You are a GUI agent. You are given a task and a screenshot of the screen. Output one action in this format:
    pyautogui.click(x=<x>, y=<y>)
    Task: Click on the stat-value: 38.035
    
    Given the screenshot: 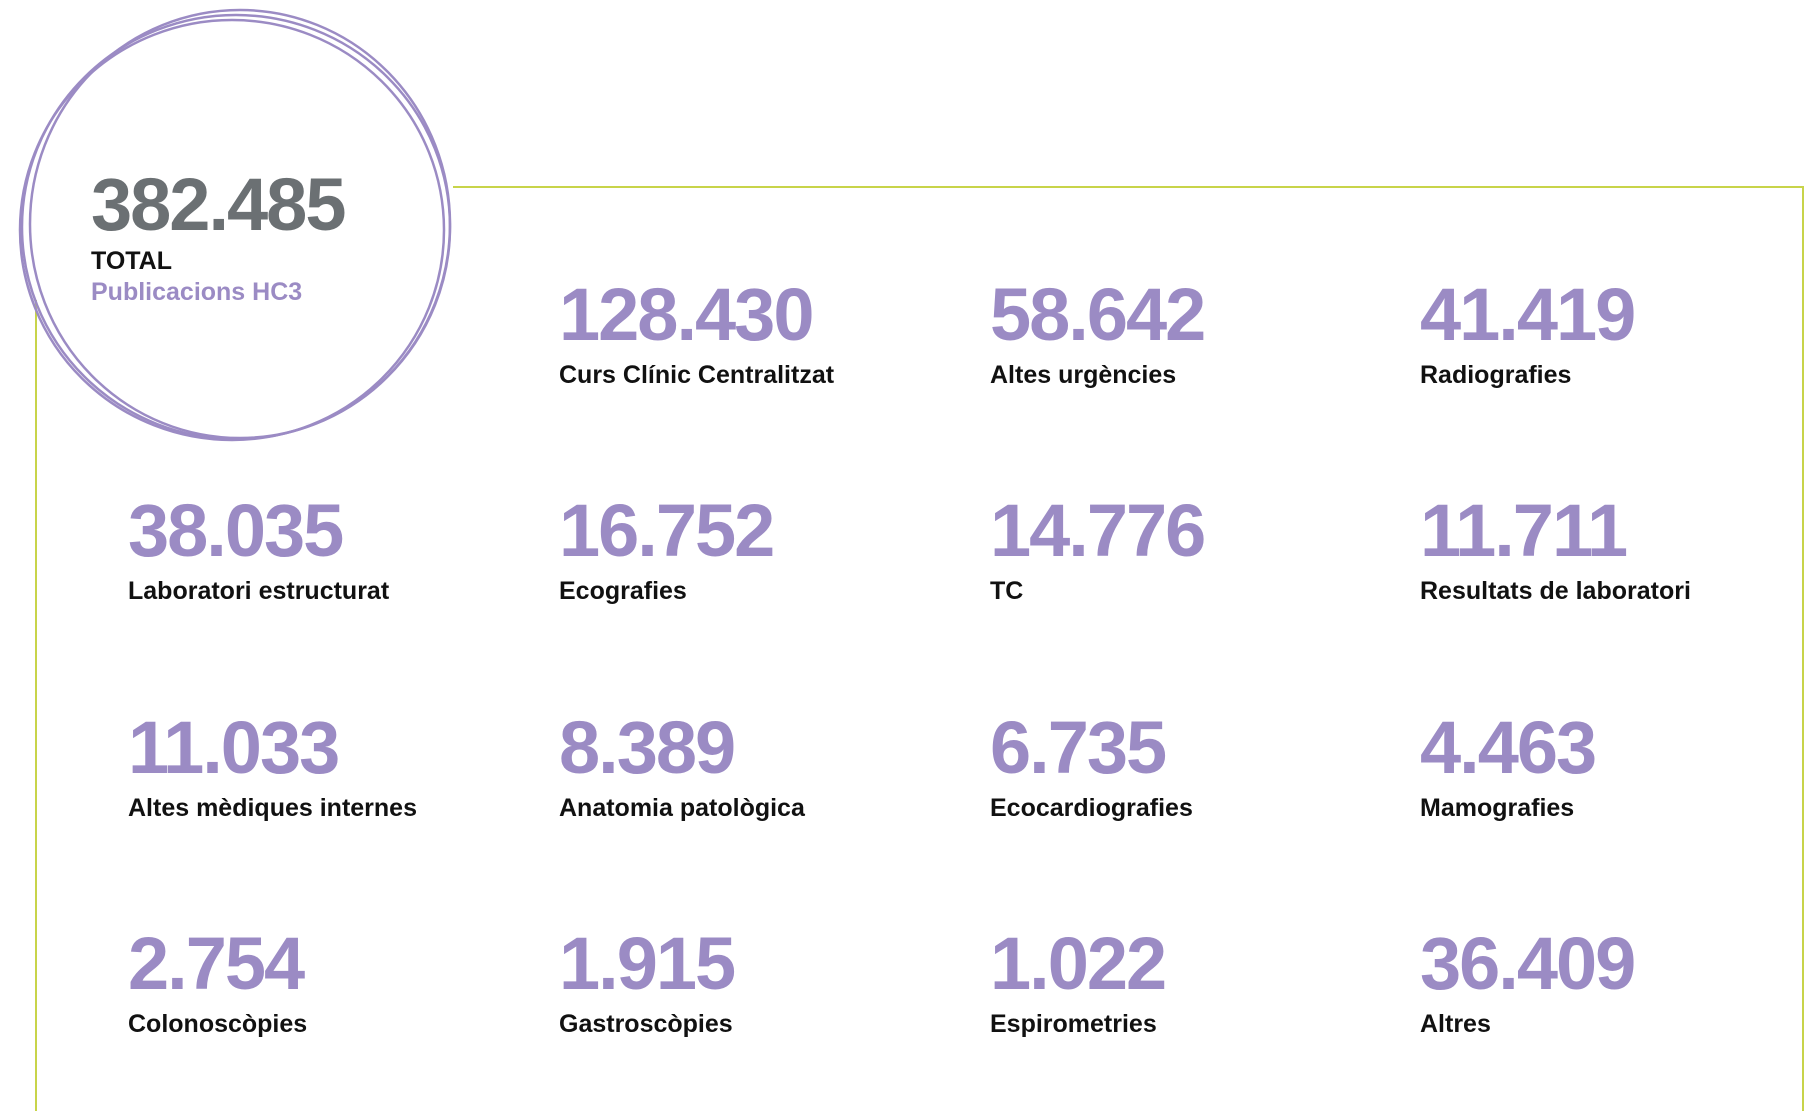 What is the action you would take?
    pyautogui.click(x=236, y=530)
    